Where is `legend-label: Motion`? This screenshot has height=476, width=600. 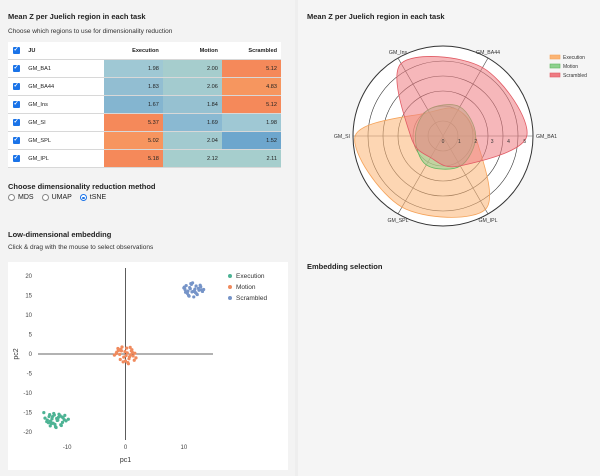 legend-label: Motion is located at coordinates (246, 287).